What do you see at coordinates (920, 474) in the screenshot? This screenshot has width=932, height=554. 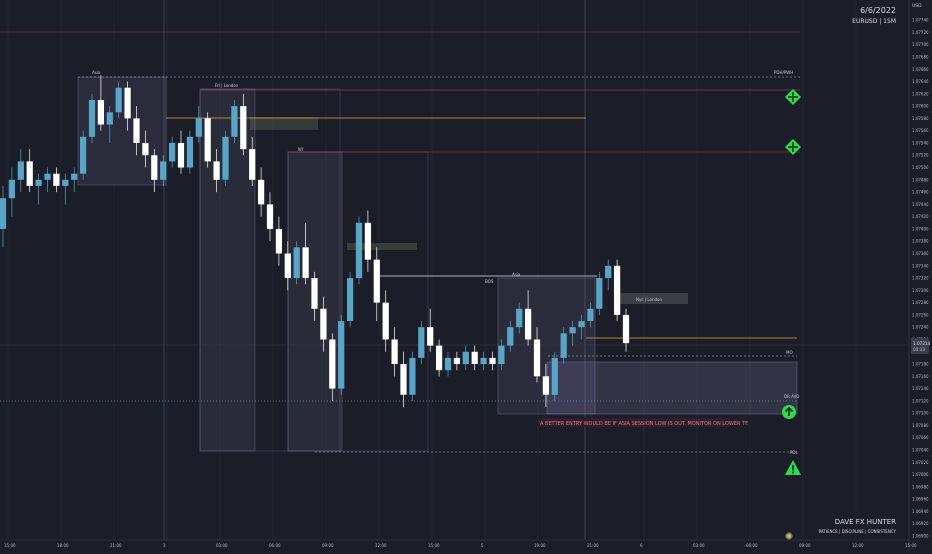 I see `y-tick-label: 1.07000` at bounding box center [920, 474].